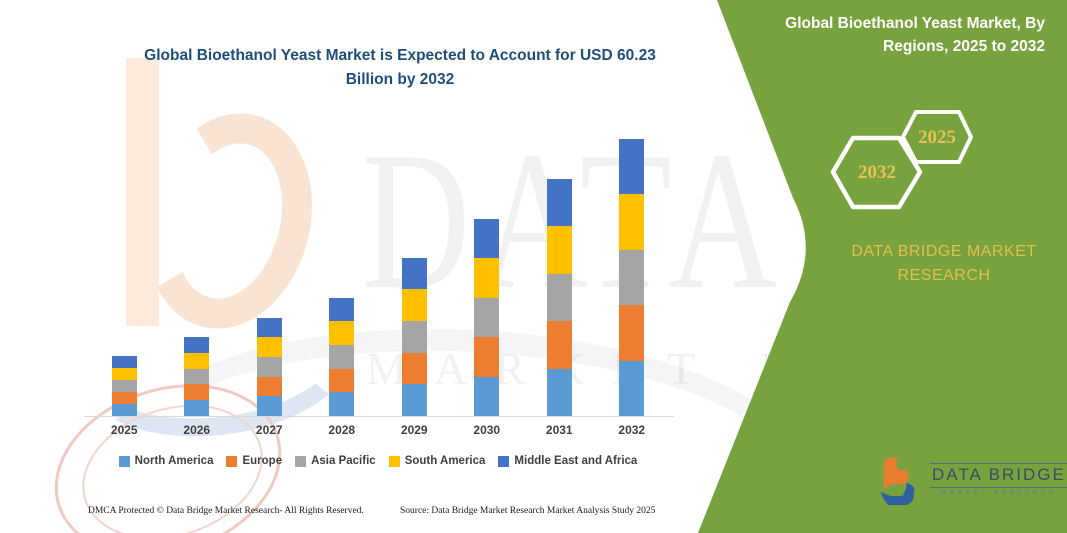 Image resolution: width=1067 pixels, height=533 pixels. What do you see at coordinates (379, 416) in the screenshot?
I see `x-axis-line` at bounding box center [379, 416].